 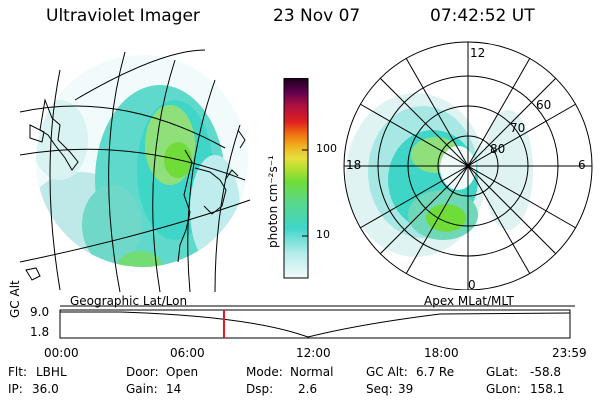 I want to click on altitude-plot-frame, so click(x=315, y=324).